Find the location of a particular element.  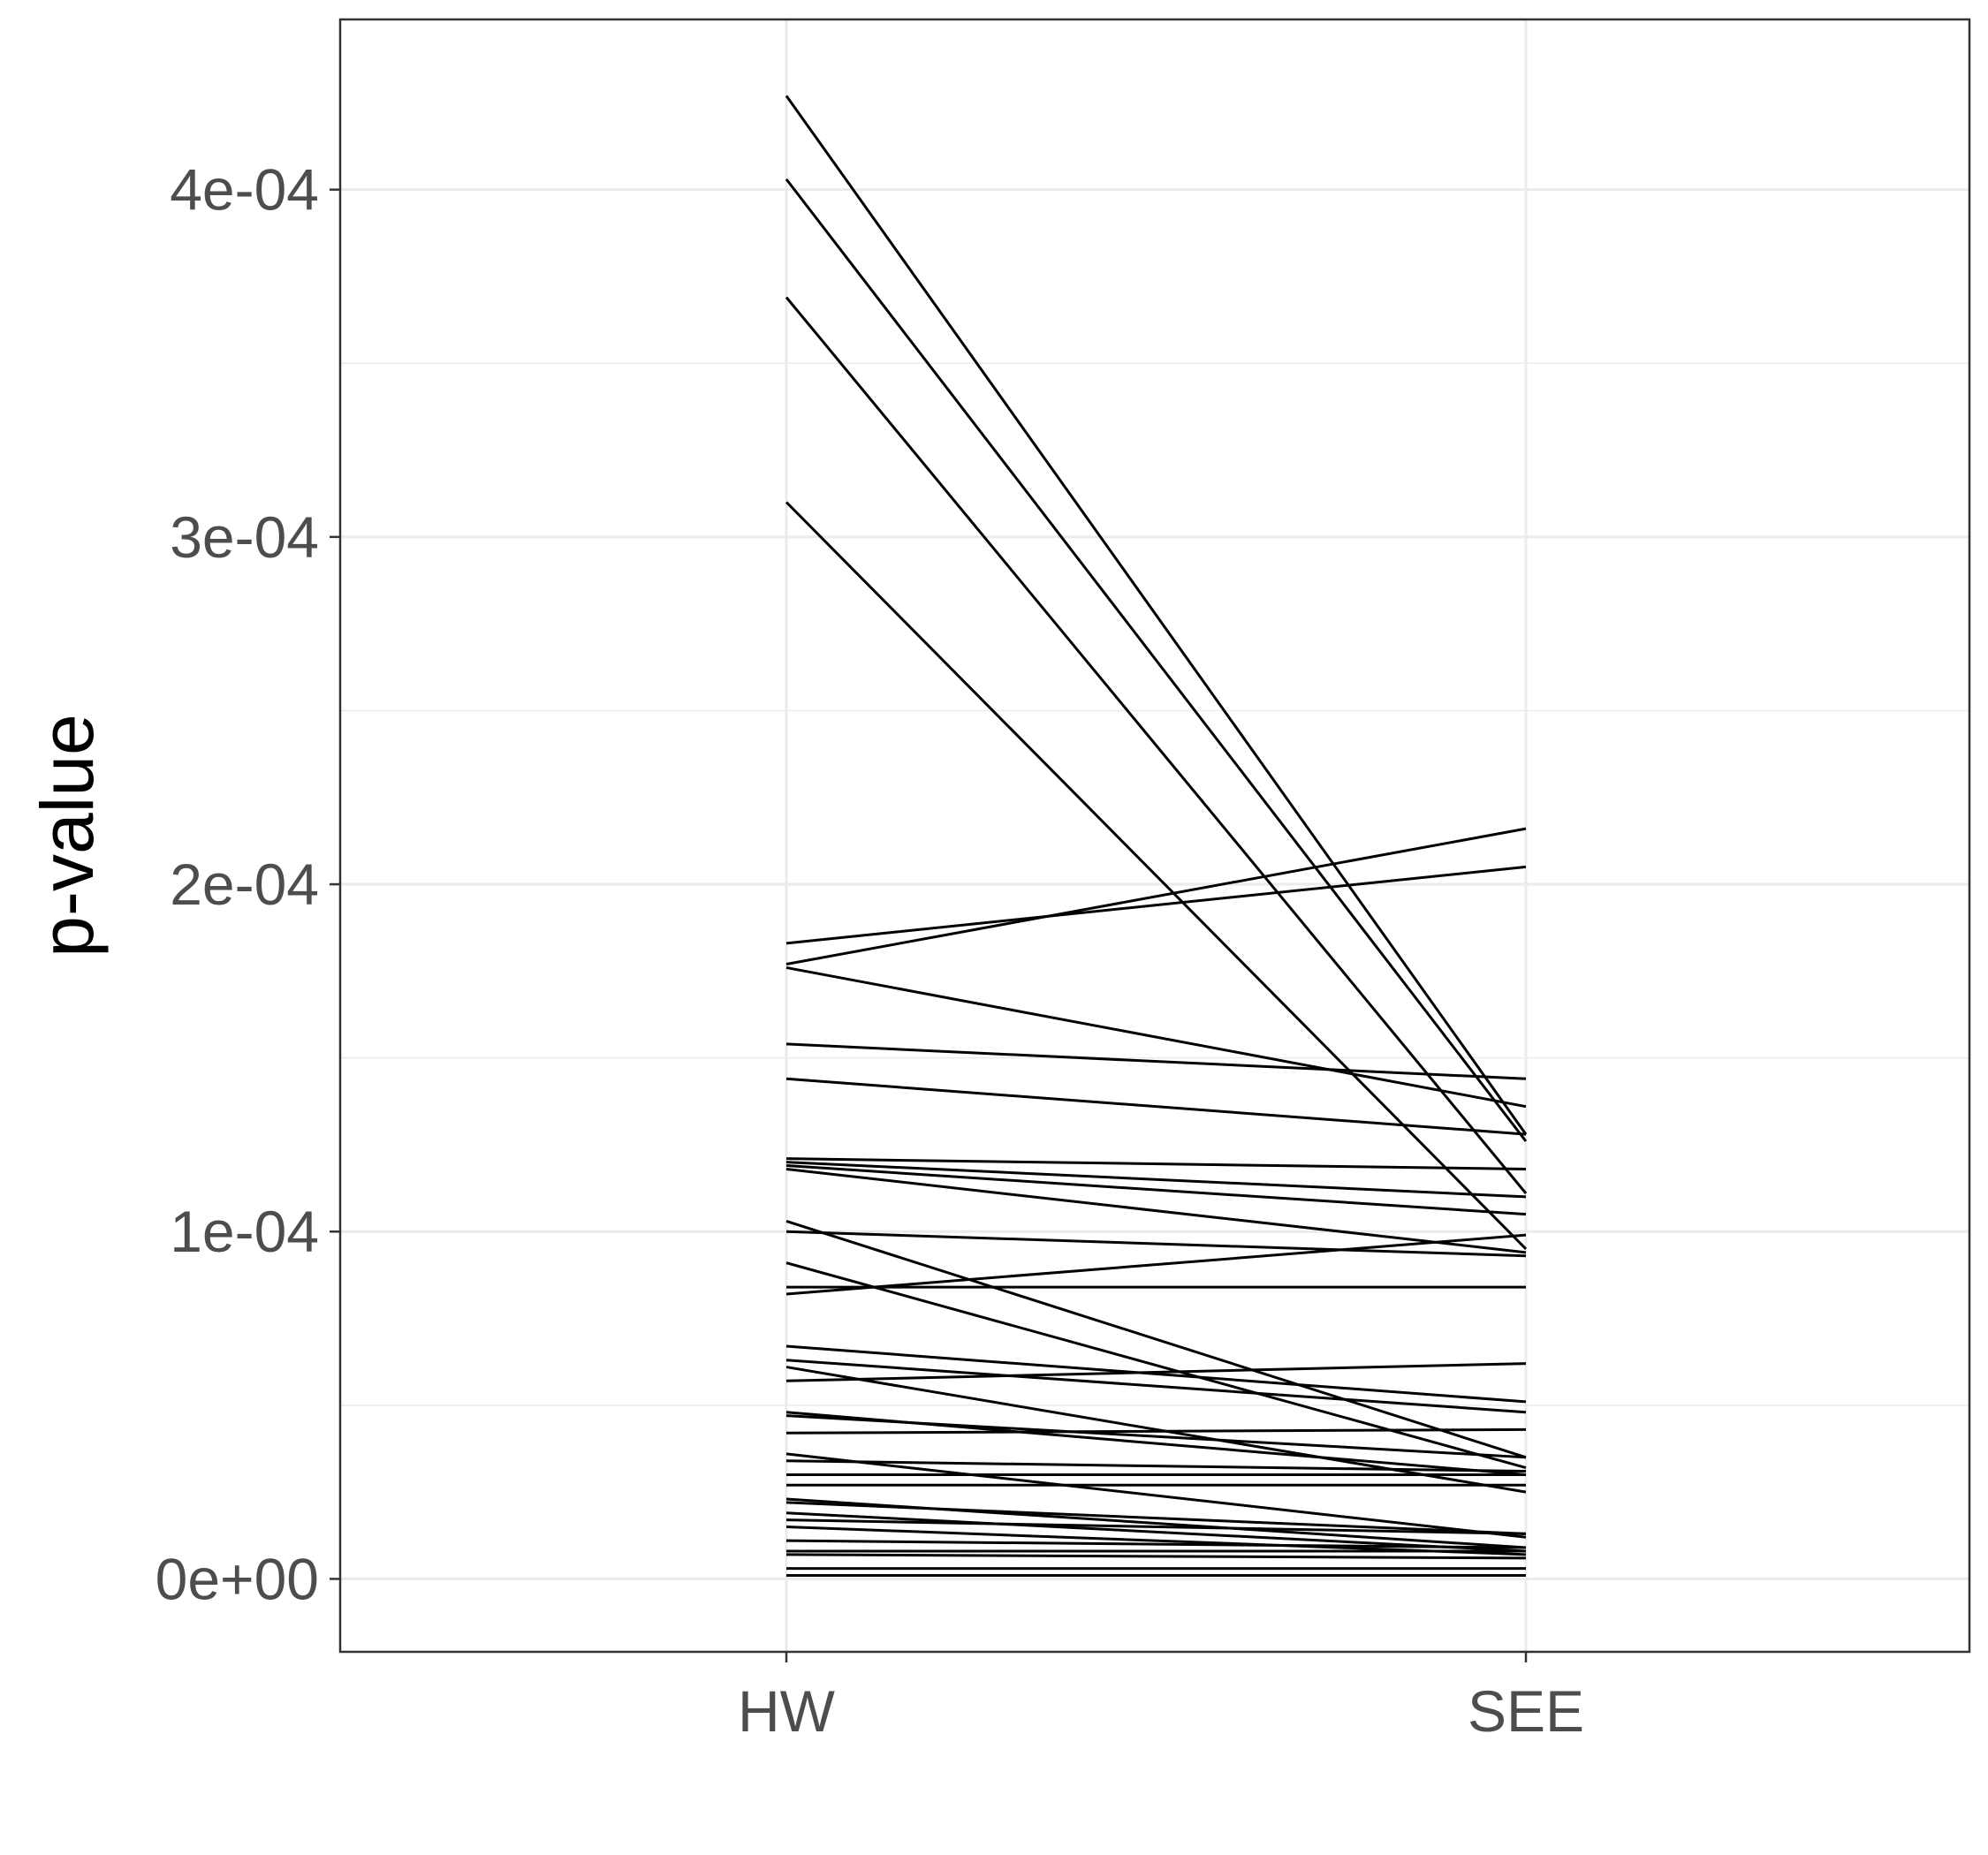

x-tick-labels: HW SEE is located at coordinates (1161, 1711).